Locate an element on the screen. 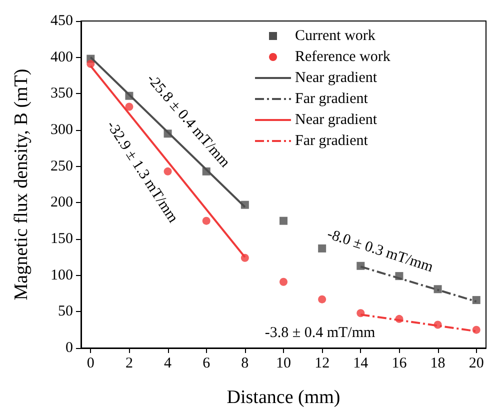 This screenshot has width=489, height=417. x-tick-label: 14 is located at coordinates (361, 364).